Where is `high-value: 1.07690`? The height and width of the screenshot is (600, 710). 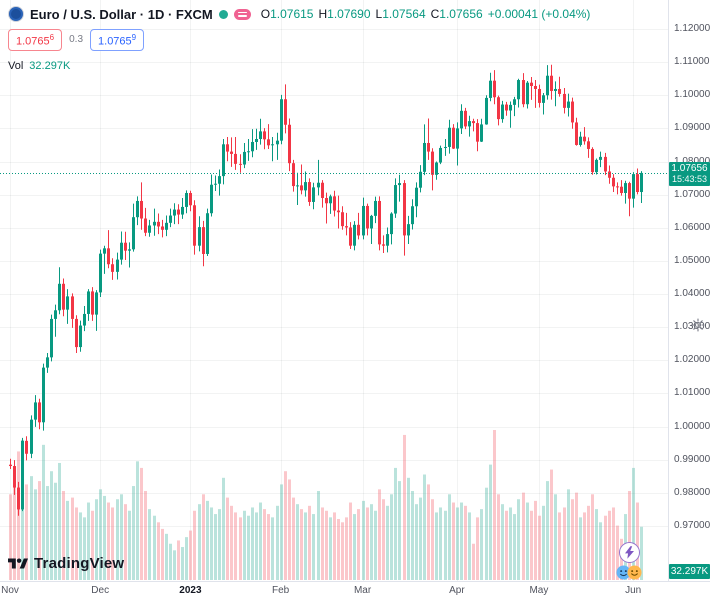
high-value: 1.07690 is located at coordinates (349, 14).